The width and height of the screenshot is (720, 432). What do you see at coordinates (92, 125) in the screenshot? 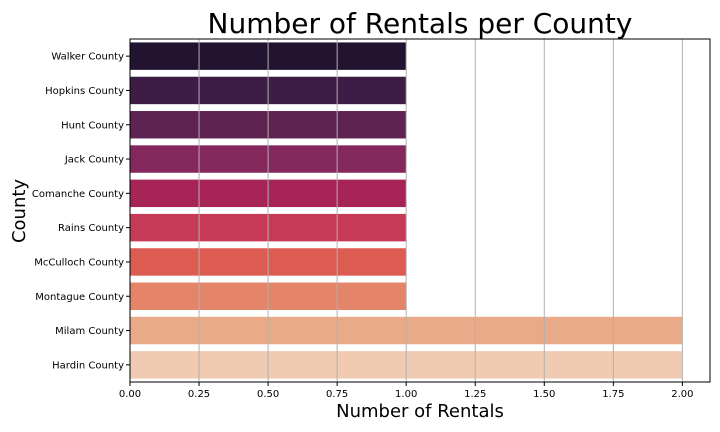
I see `y-tick-label: Hunt County` at bounding box center [92, 125].